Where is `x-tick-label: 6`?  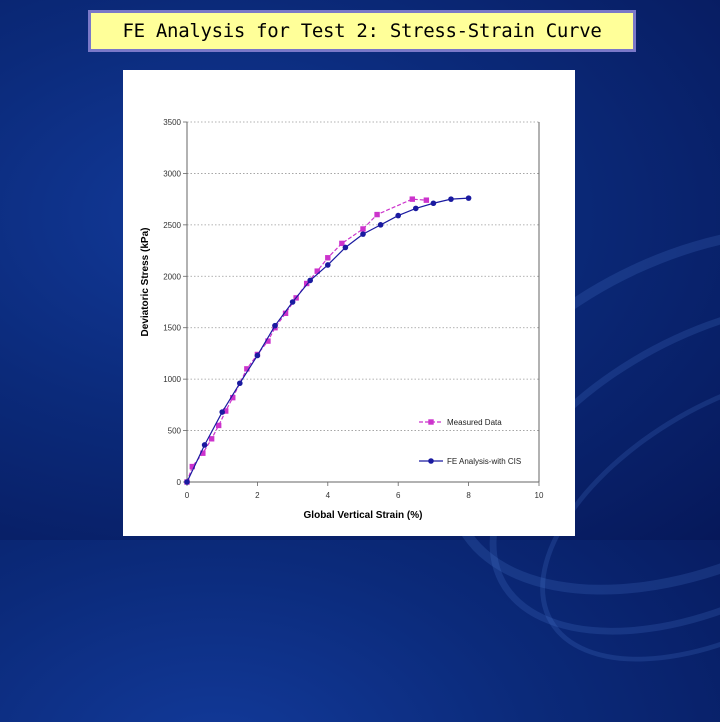 x-tick-label: 6 is located at coordinates (398, 495).